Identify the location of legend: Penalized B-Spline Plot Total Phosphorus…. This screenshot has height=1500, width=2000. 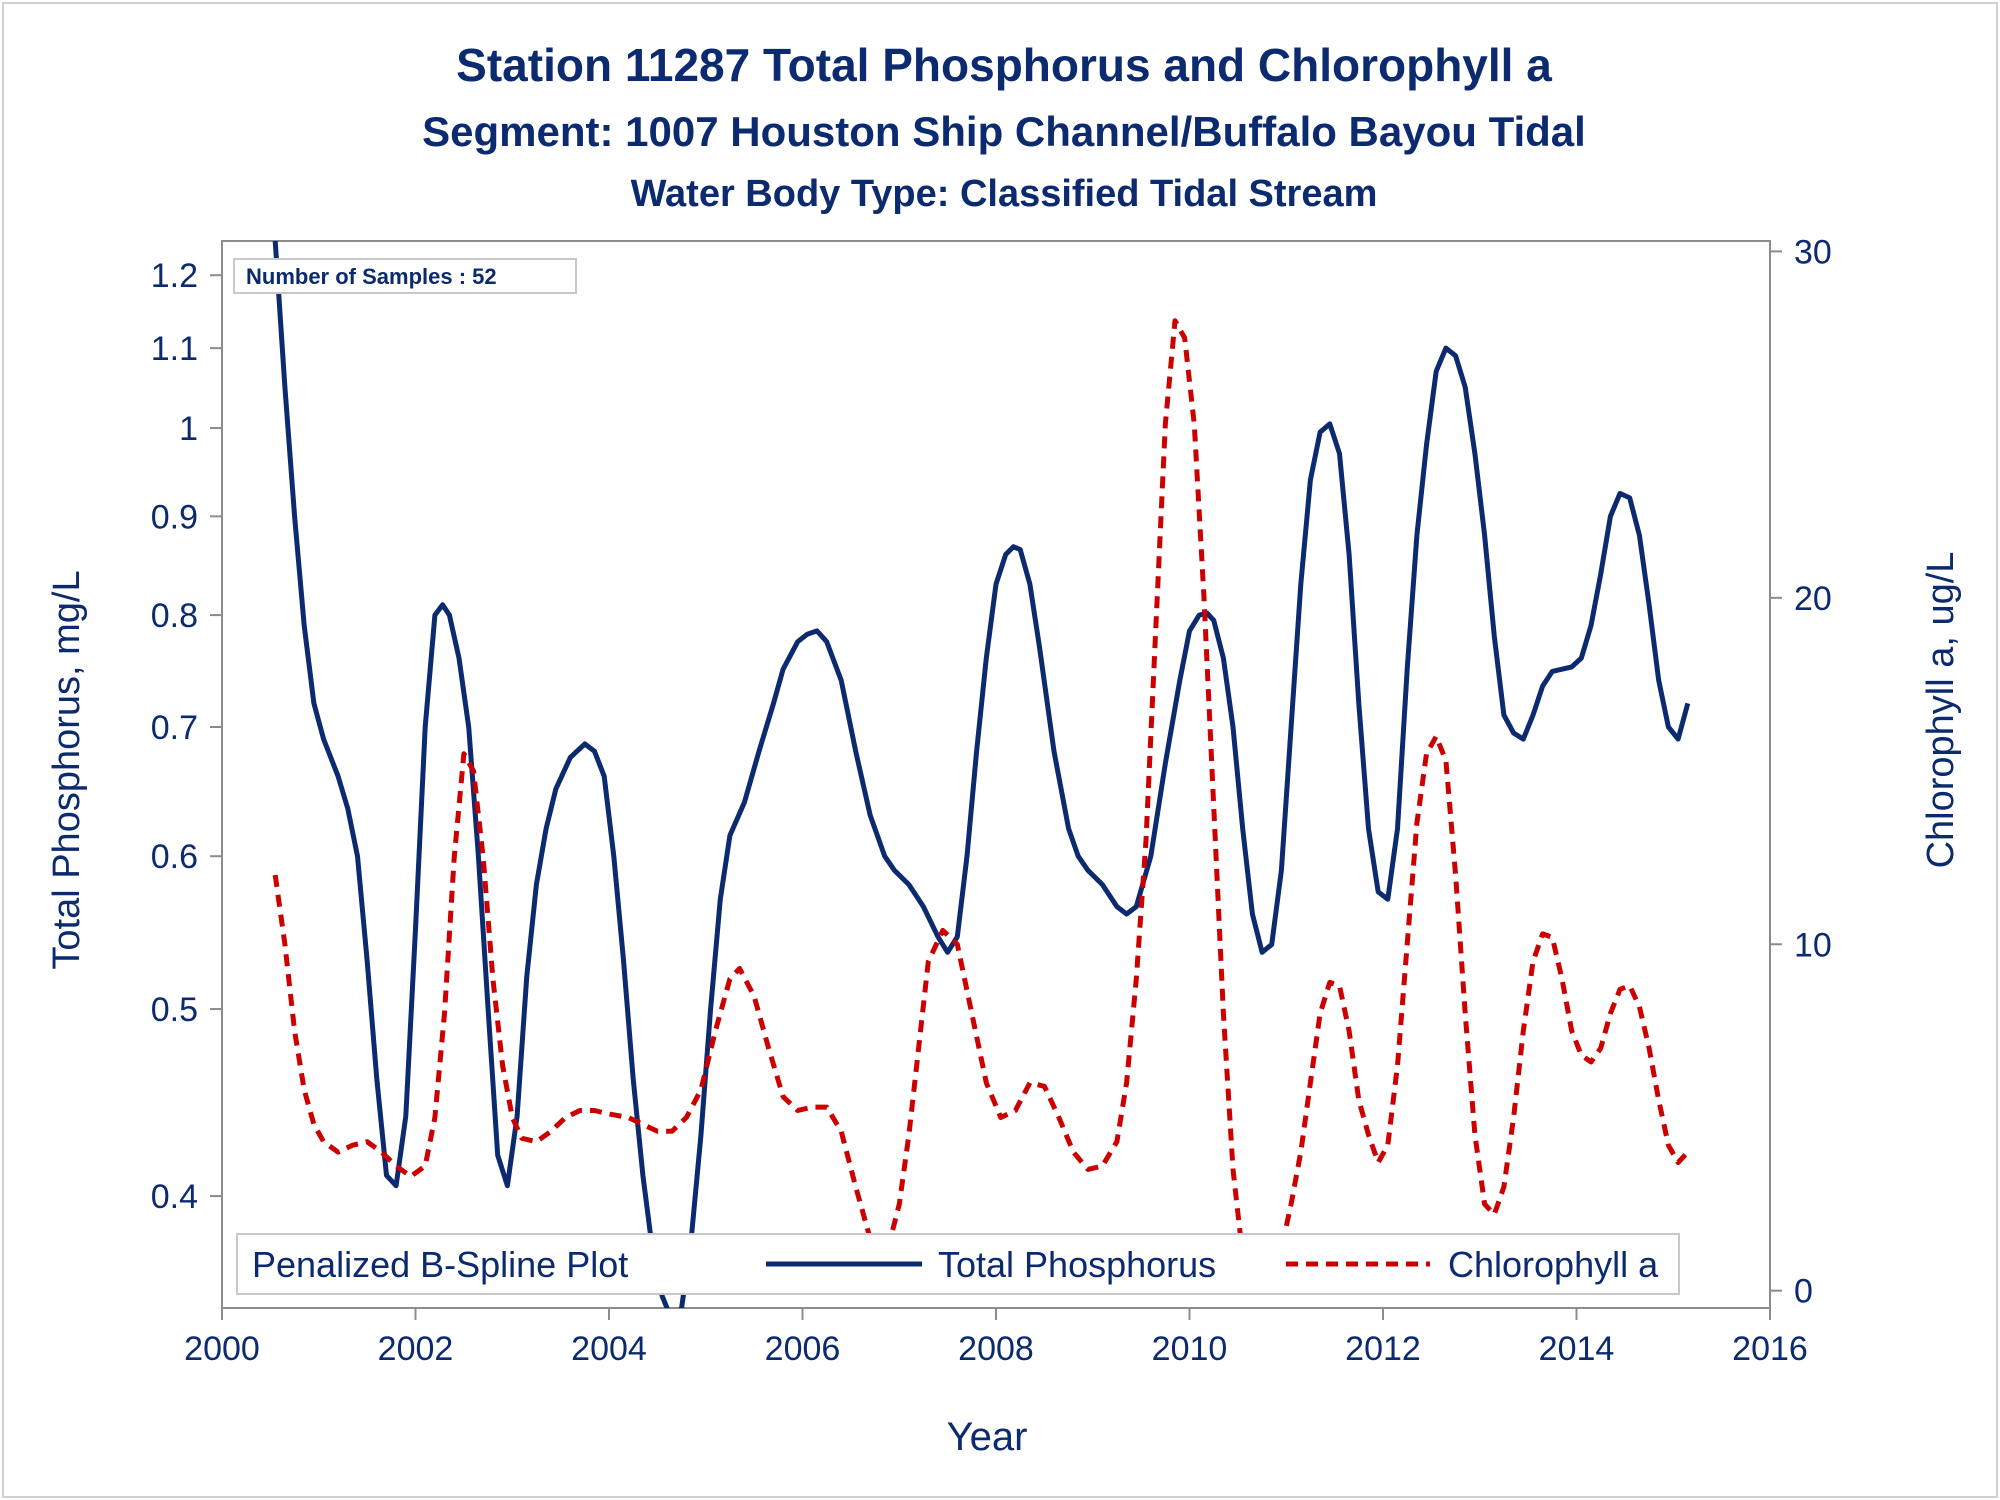
(958, 1264).